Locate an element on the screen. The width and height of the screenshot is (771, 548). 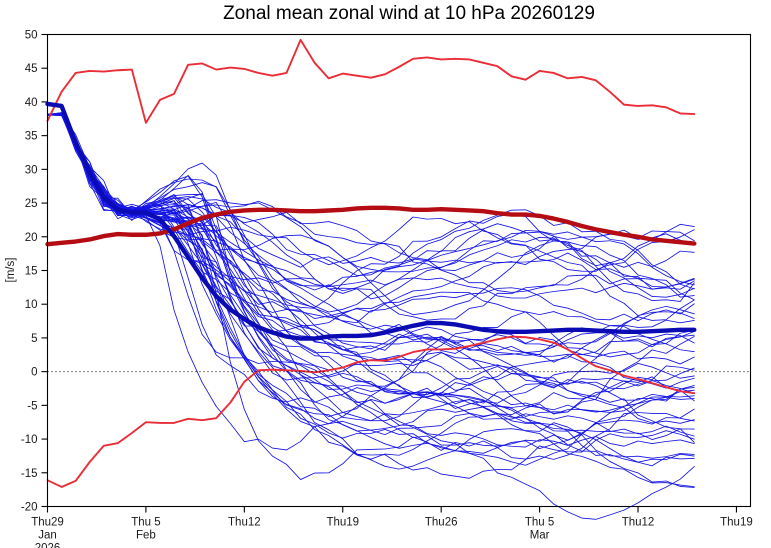
x-tick-label: Feb is located at coordinates (146, 536).